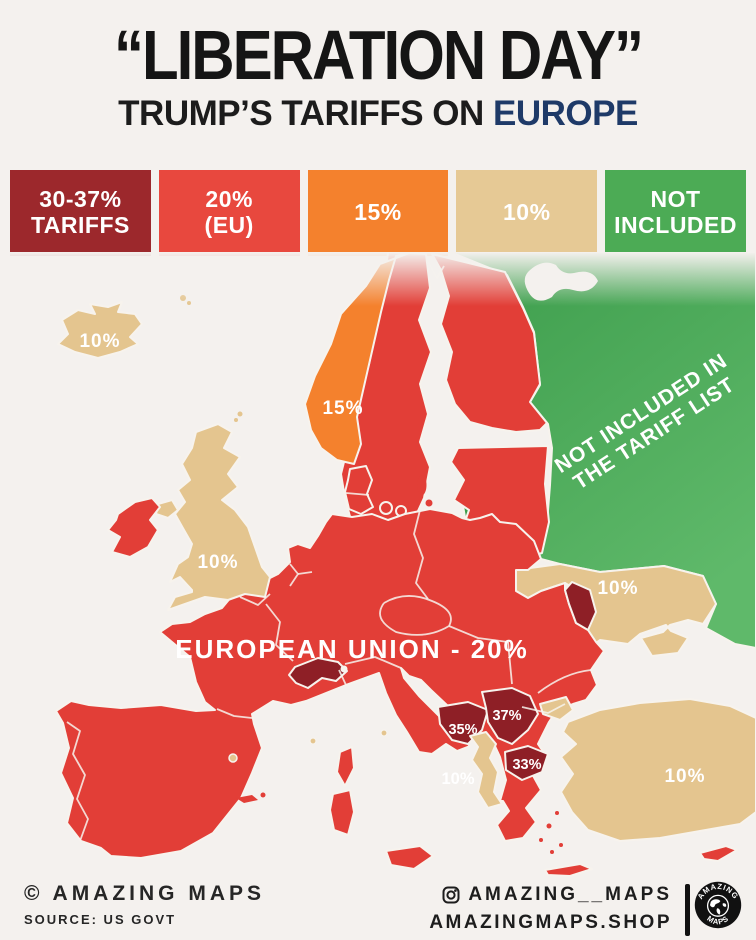 This screenshot has height=940, width=756. I want to click on page-title: “LIBERATION DAY”, so click(378, 55).